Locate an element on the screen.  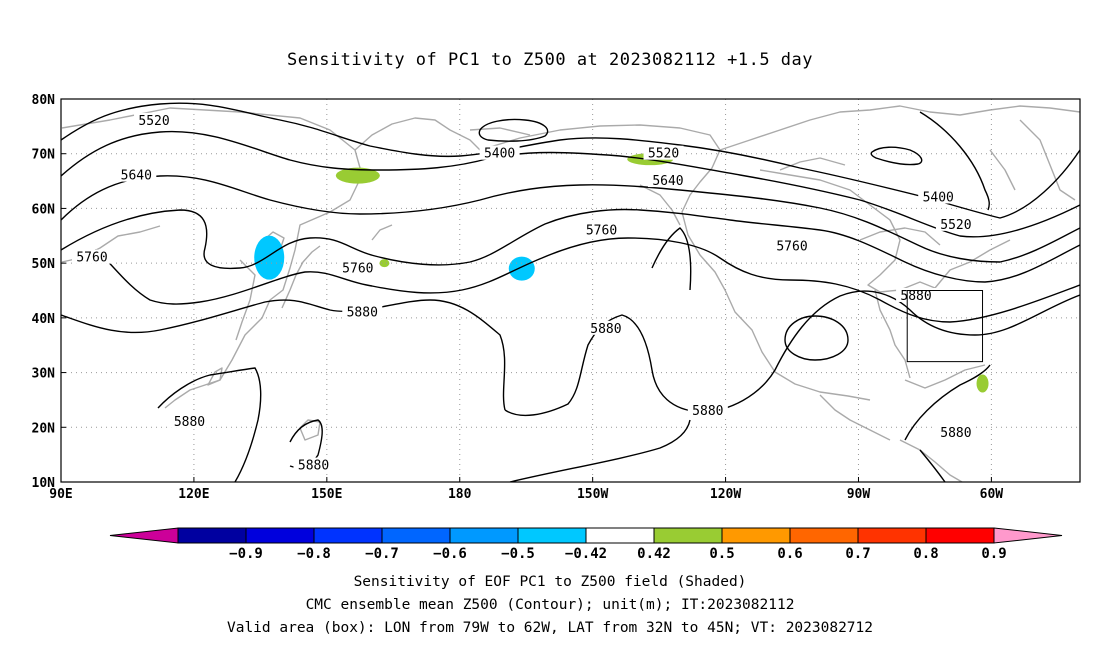
lat-axis-label: 30N is located at coordinates (44, 374).